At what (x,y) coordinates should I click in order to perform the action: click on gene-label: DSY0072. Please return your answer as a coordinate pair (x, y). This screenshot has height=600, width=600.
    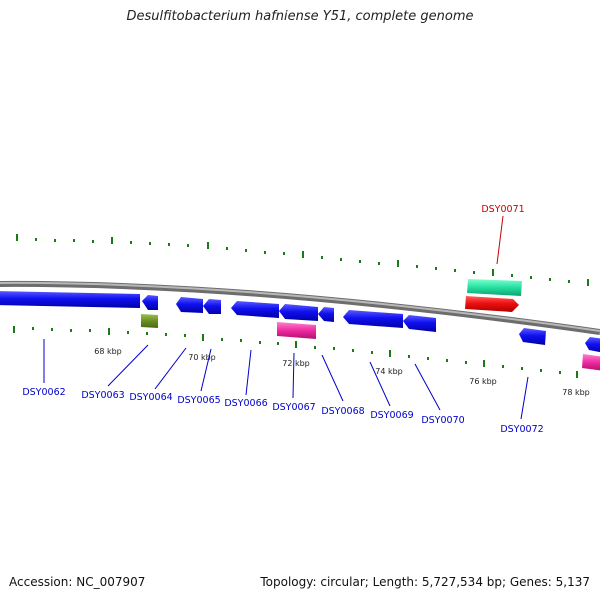
    Looking at the image, I should click on (521, 429).